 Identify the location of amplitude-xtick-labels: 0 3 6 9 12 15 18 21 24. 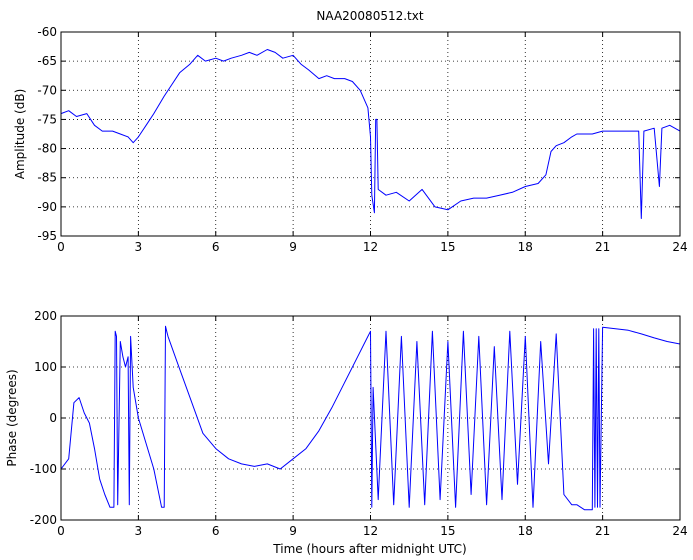
(372, 247).